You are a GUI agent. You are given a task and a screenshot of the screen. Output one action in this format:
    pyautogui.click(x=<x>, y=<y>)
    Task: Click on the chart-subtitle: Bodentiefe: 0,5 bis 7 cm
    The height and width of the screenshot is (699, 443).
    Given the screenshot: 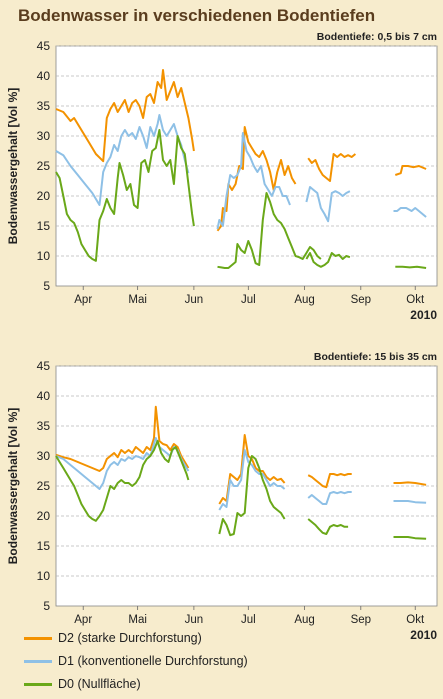 What is the action you would take?
    pyautogui.click(x=377, y=37)
    